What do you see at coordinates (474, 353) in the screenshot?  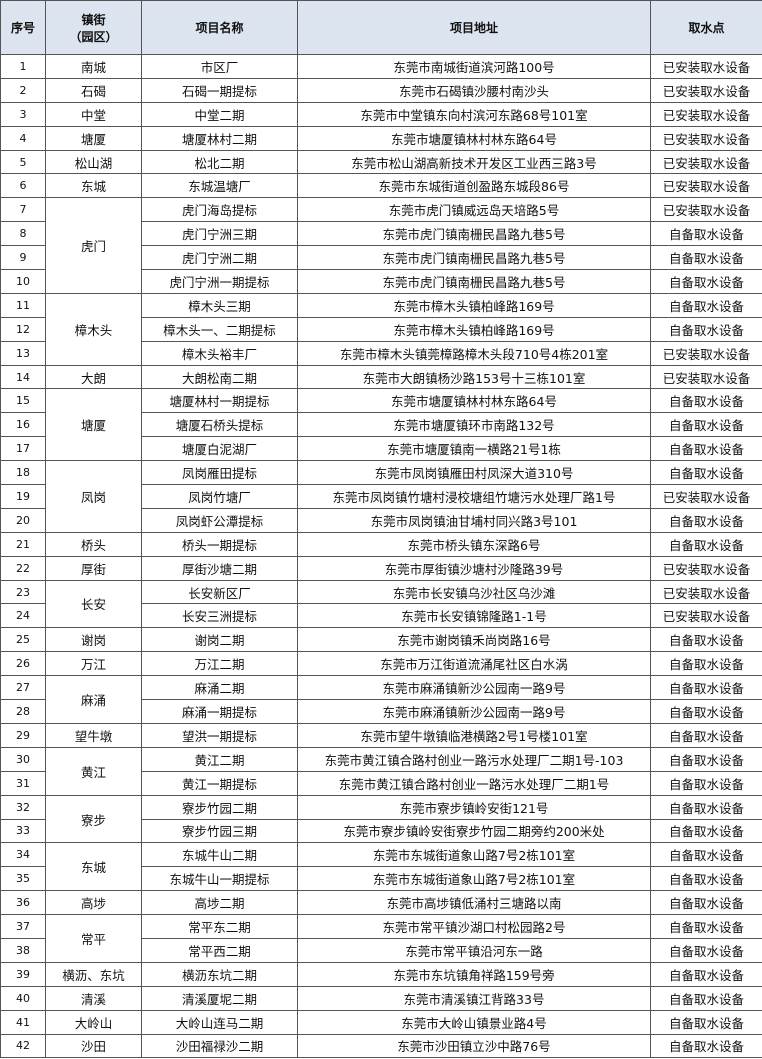 I see `project-address: 东莞市樟木头镇莞樟路樟木头段710号4栋201室` at bounding box center [474, 353].